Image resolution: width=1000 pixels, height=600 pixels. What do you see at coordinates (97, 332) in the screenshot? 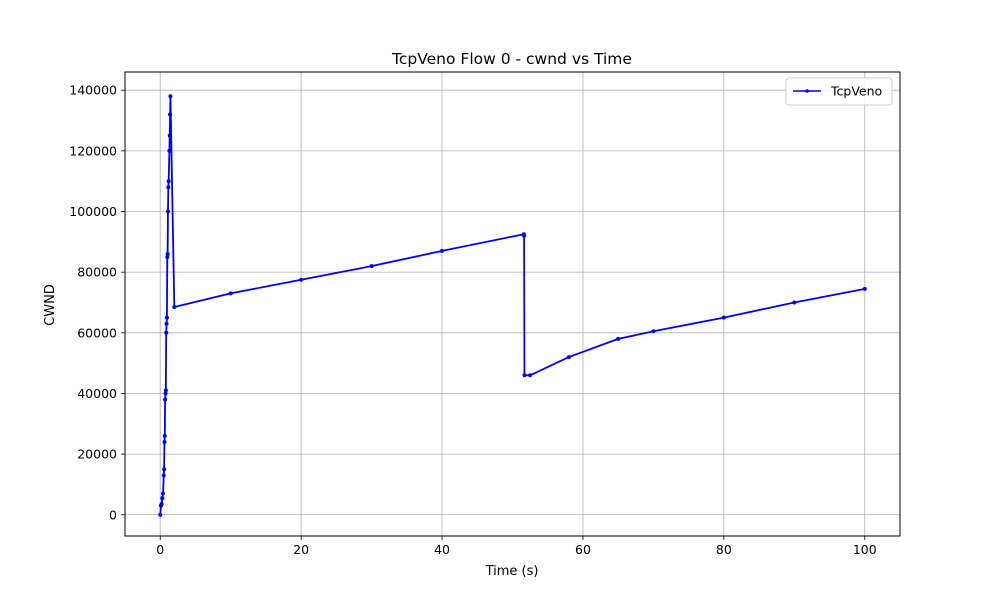
I see `y-tick-label: 60000` at bounding box center [97, 332].